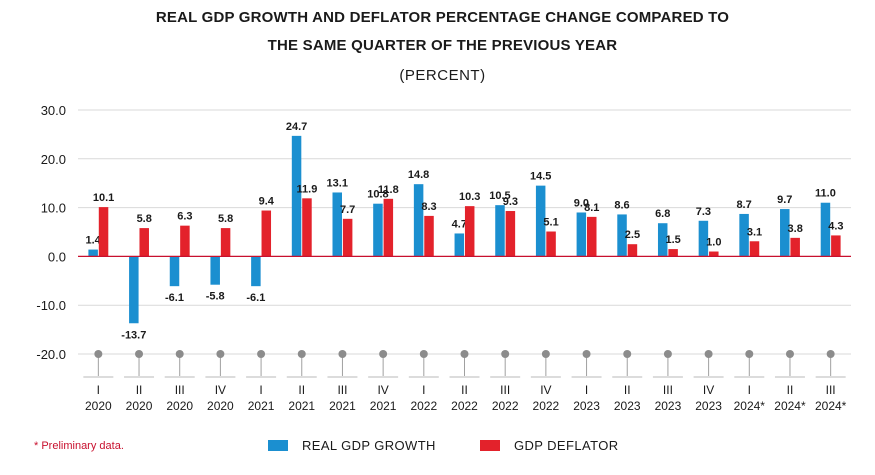 The height and width of the screenshot is (475, 875). I want to click on gdp-data-label: 10.5, so click(499, 196).